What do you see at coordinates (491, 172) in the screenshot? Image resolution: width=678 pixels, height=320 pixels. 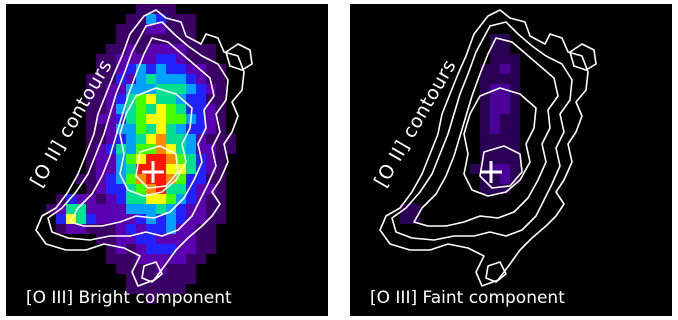 I see `center-marker` at bounding box center [491, 172].